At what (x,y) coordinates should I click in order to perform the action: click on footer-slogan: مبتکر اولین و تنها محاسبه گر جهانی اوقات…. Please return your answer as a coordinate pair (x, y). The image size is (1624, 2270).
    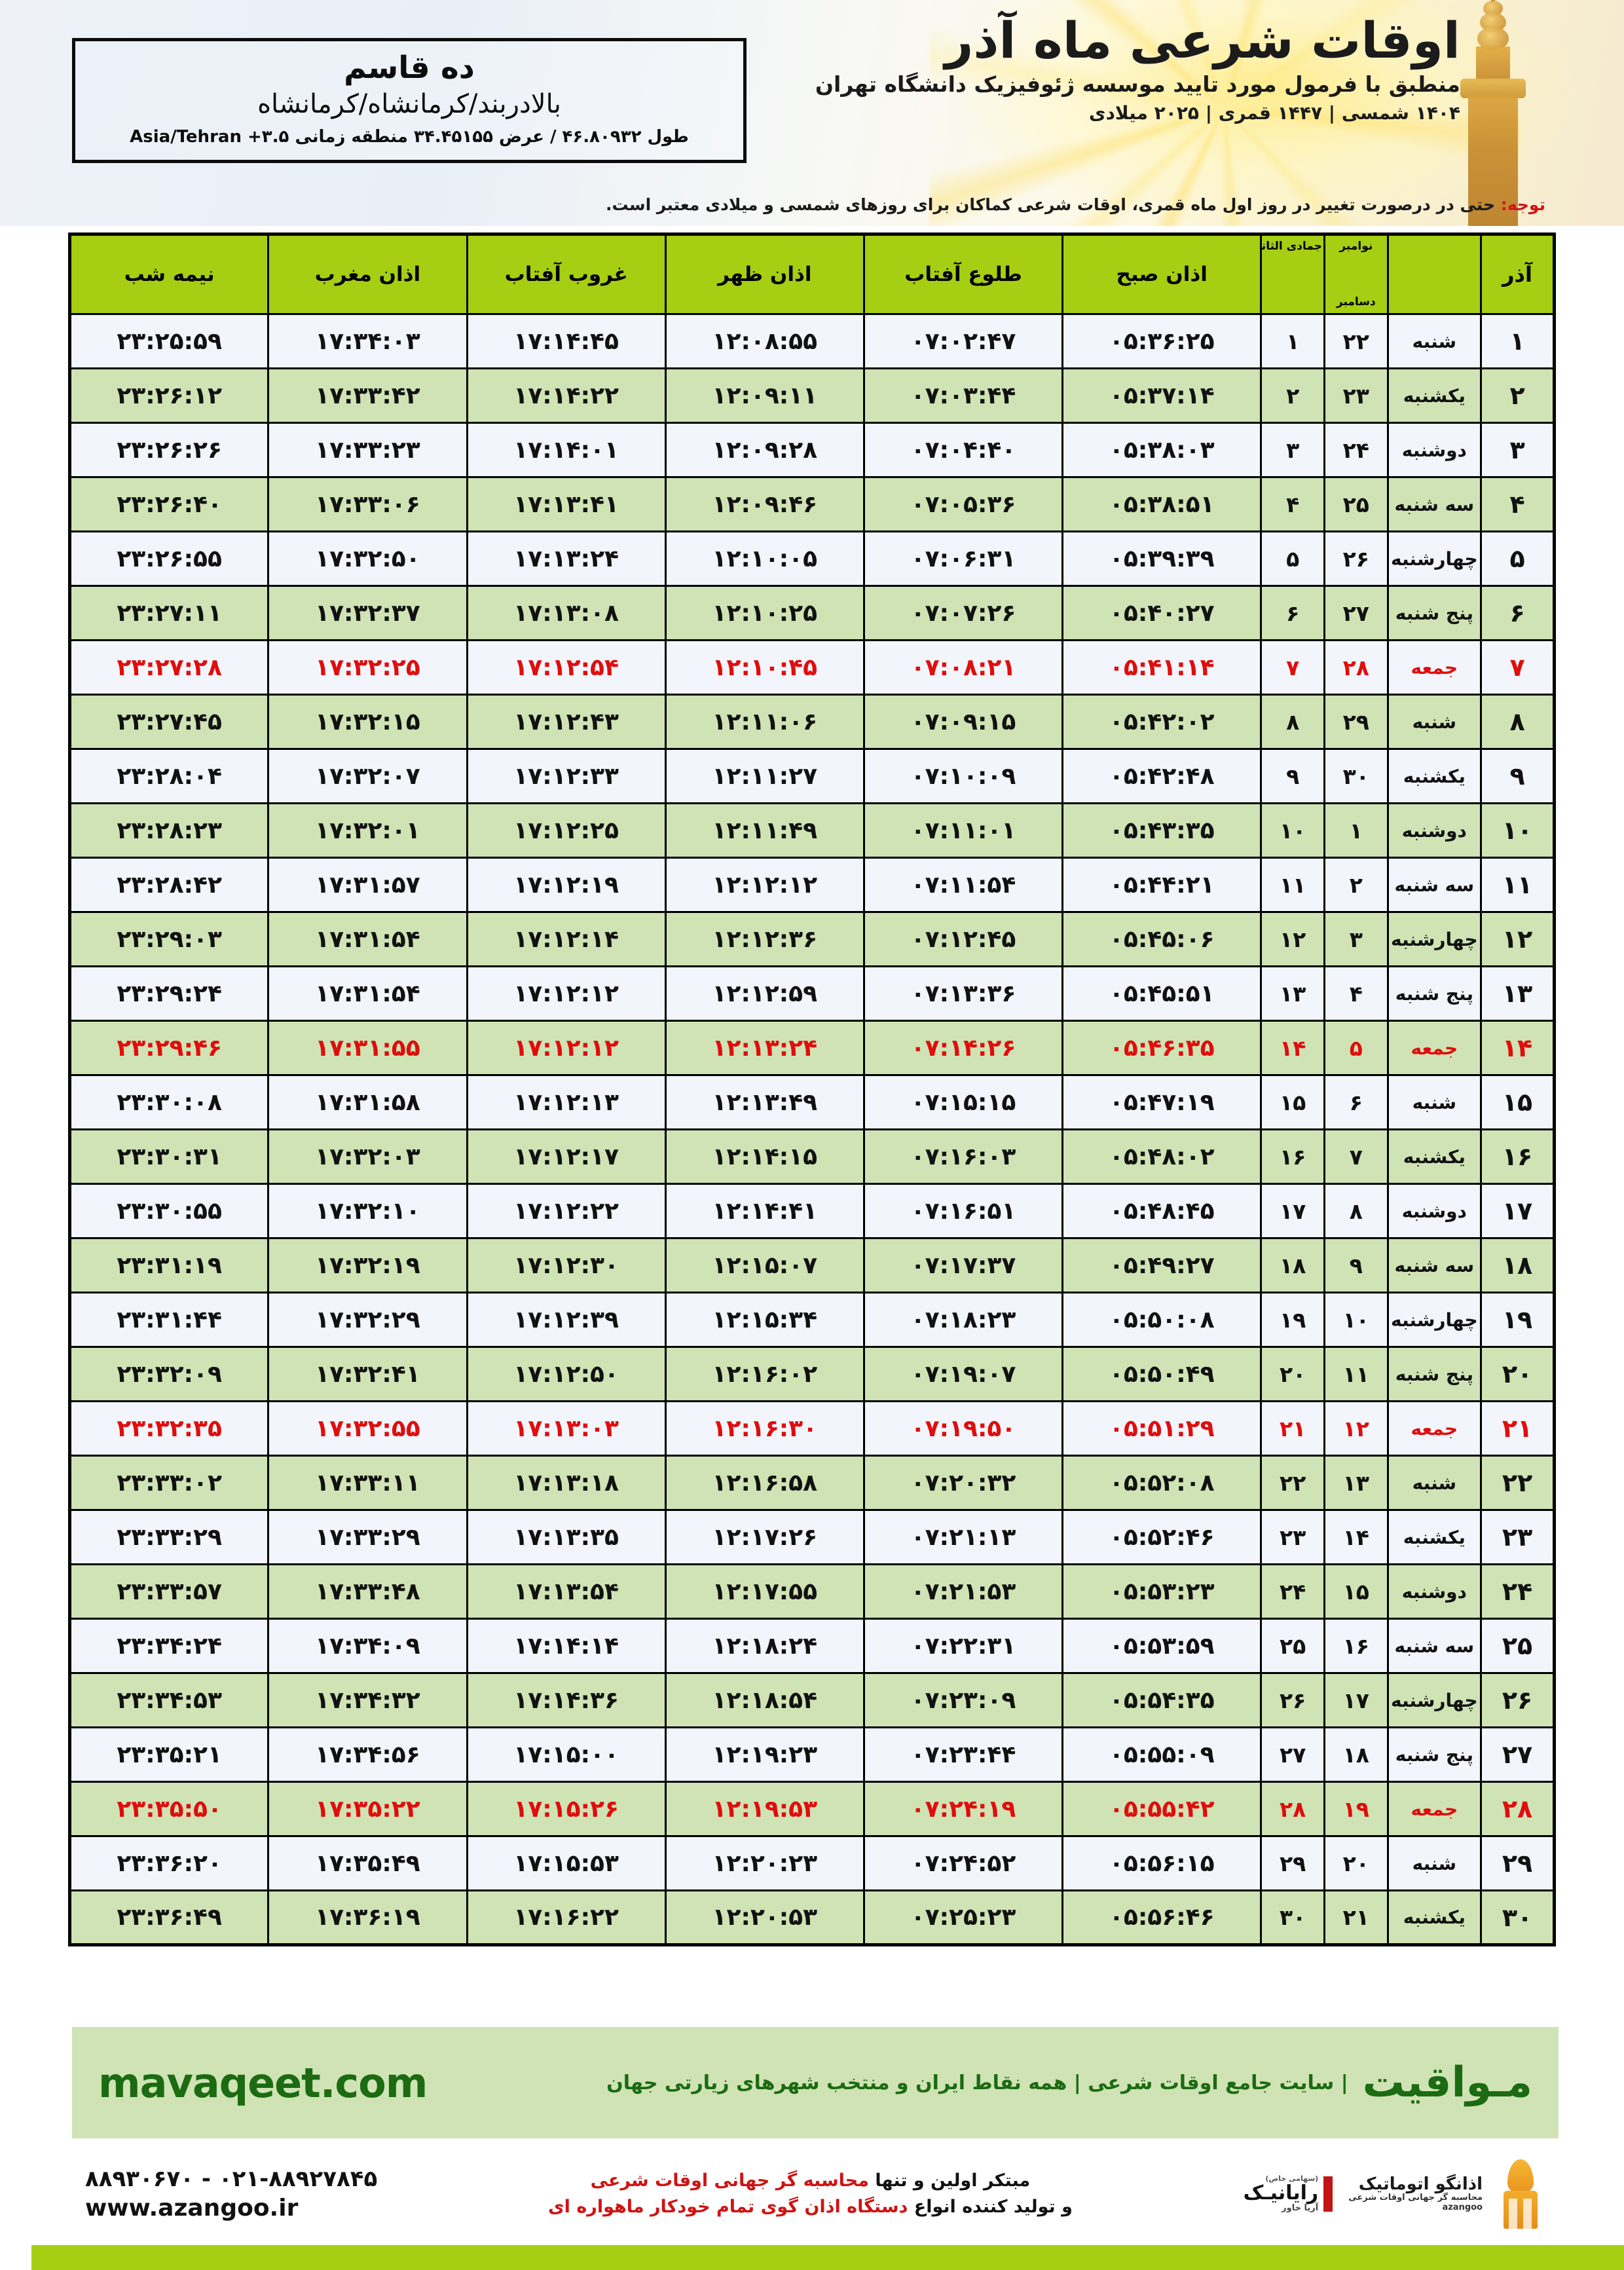
    Looking at the image, I should click on (810, 2194).